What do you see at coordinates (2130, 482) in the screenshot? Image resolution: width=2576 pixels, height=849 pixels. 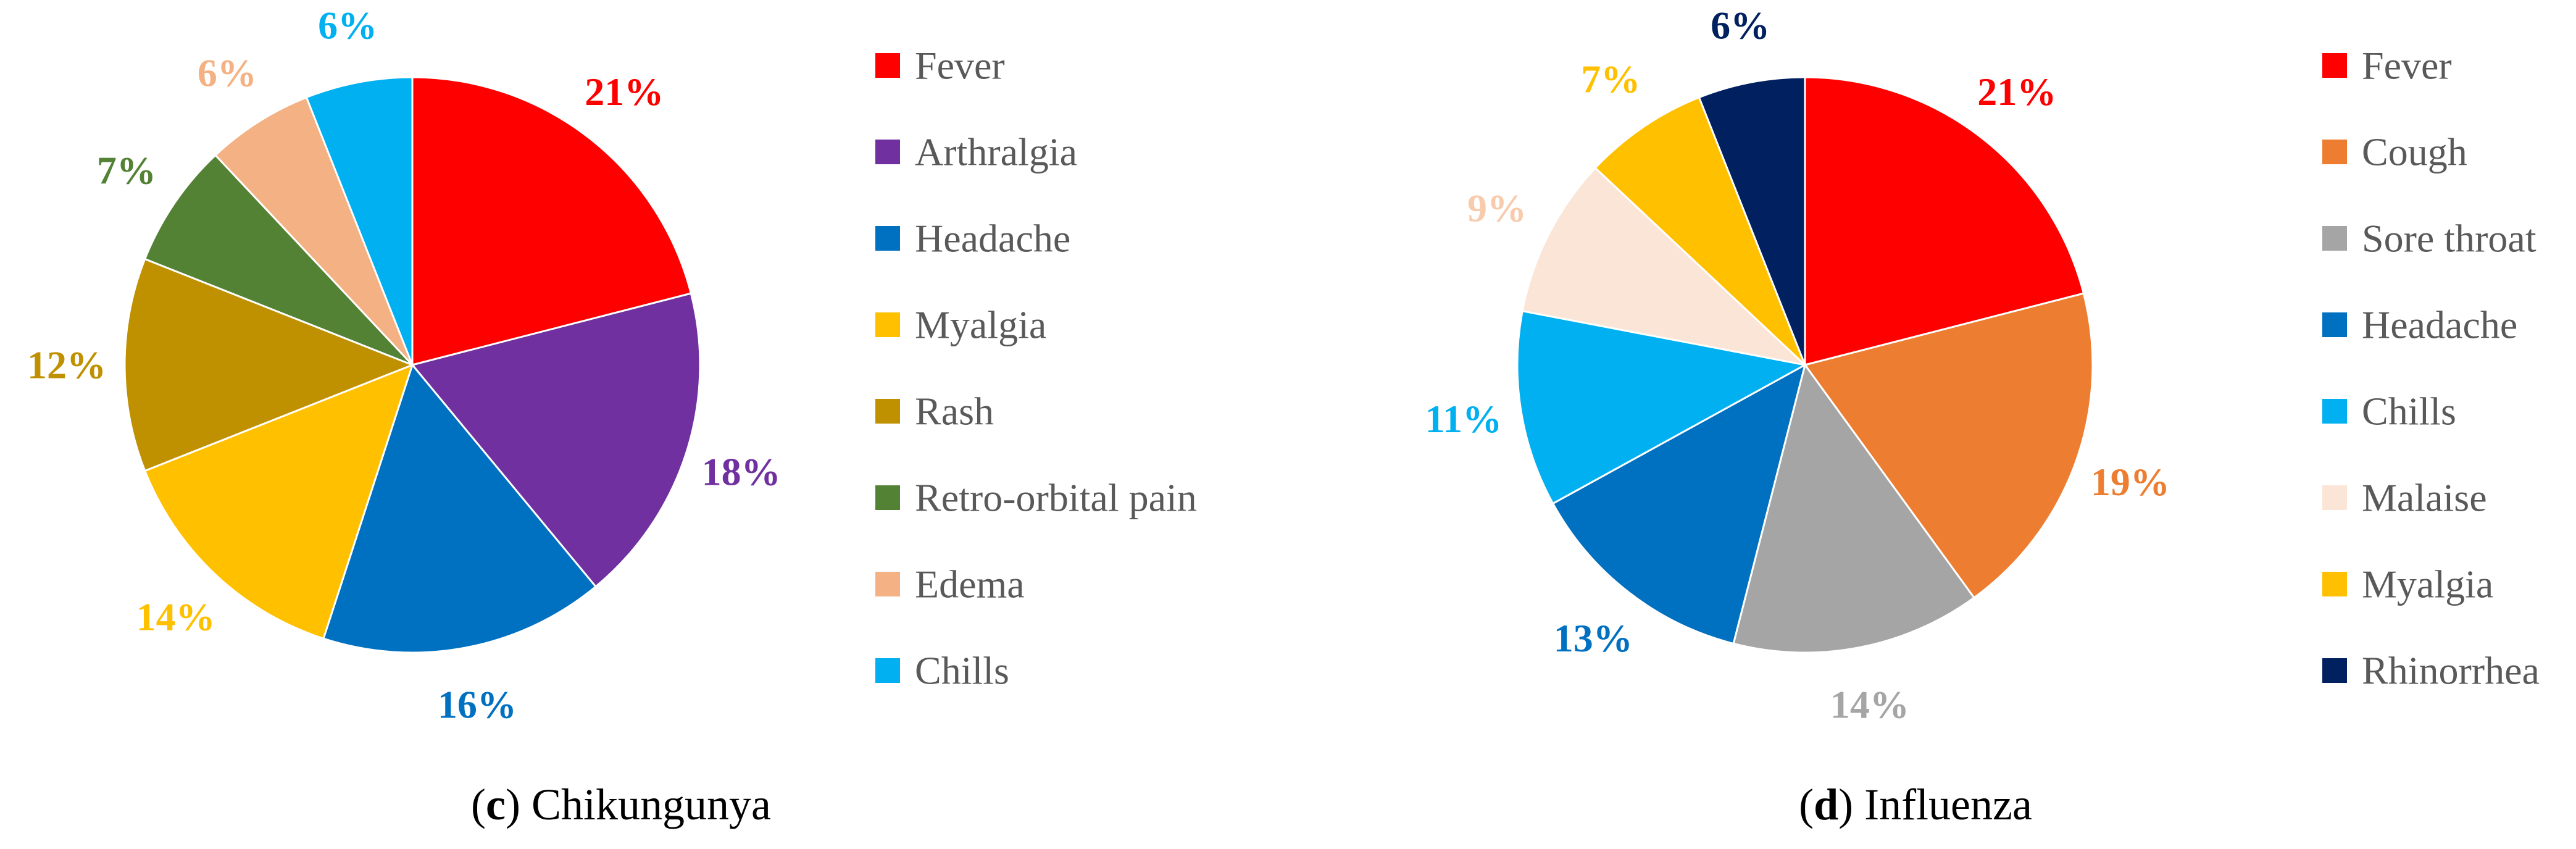 I see `slice-value-label: 19%` at bounding box center [2130, 482].